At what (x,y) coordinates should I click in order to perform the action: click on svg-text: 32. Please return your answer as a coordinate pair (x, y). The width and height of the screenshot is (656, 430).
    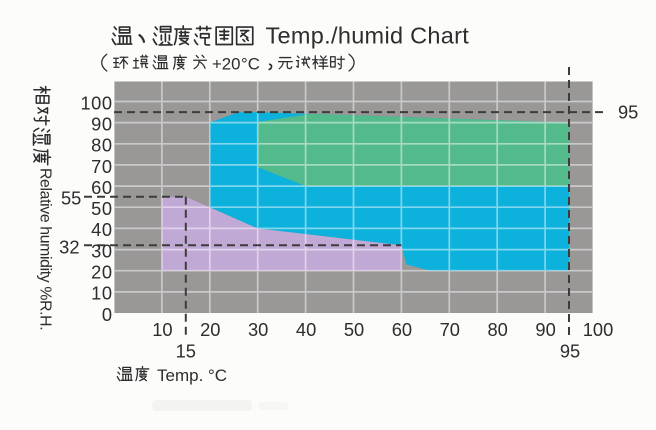
    Looking at the image, I should click on (69, 246).